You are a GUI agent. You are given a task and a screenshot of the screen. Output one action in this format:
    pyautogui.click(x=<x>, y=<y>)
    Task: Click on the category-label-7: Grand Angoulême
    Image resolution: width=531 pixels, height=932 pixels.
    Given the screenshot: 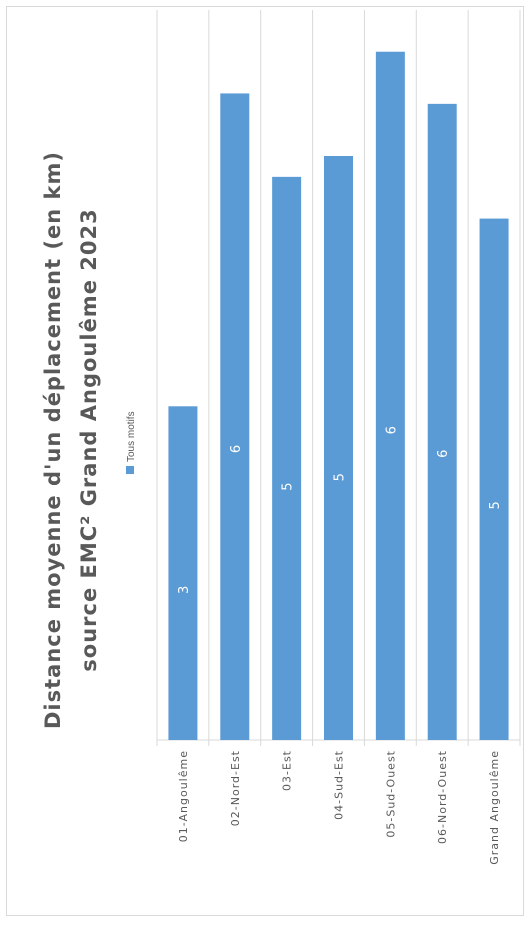 What is the action you would take?
    pyautogui.click(x=494, y=807)
    